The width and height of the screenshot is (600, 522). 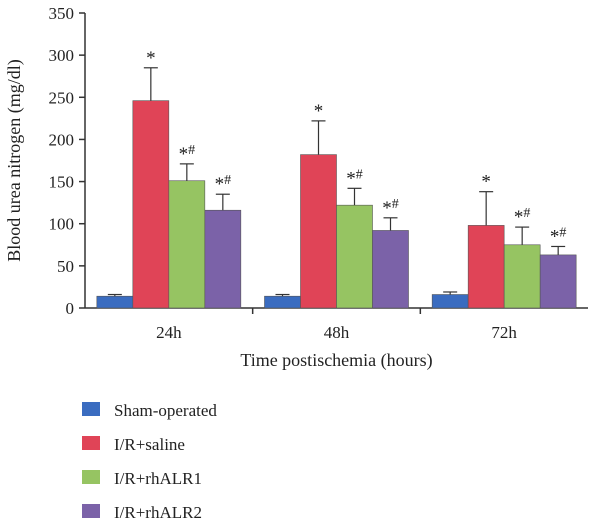 What do you see at coordinates (70, 308) in the screenshot?
I see `y-tick-label: 0` at bounding box center [70, 308].